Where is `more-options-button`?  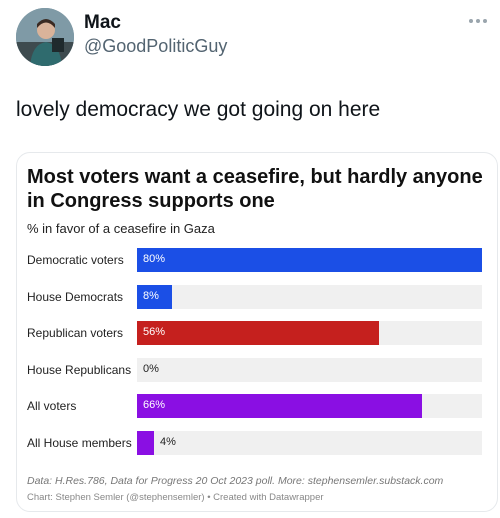 more-options-button is located at coordinates (478, 21).